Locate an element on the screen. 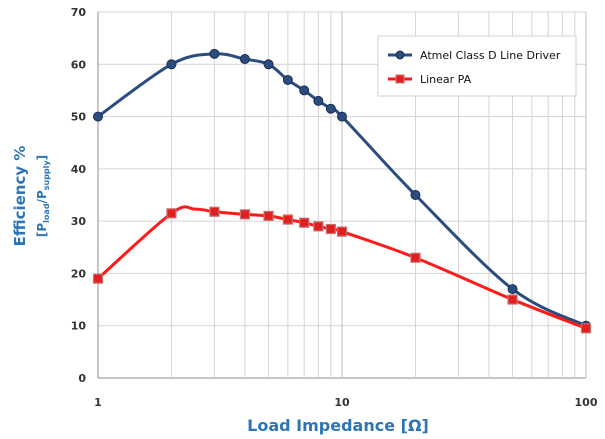 The image size is (605, 439). x-tick-label: 1 is located at coordinates (98, 402).